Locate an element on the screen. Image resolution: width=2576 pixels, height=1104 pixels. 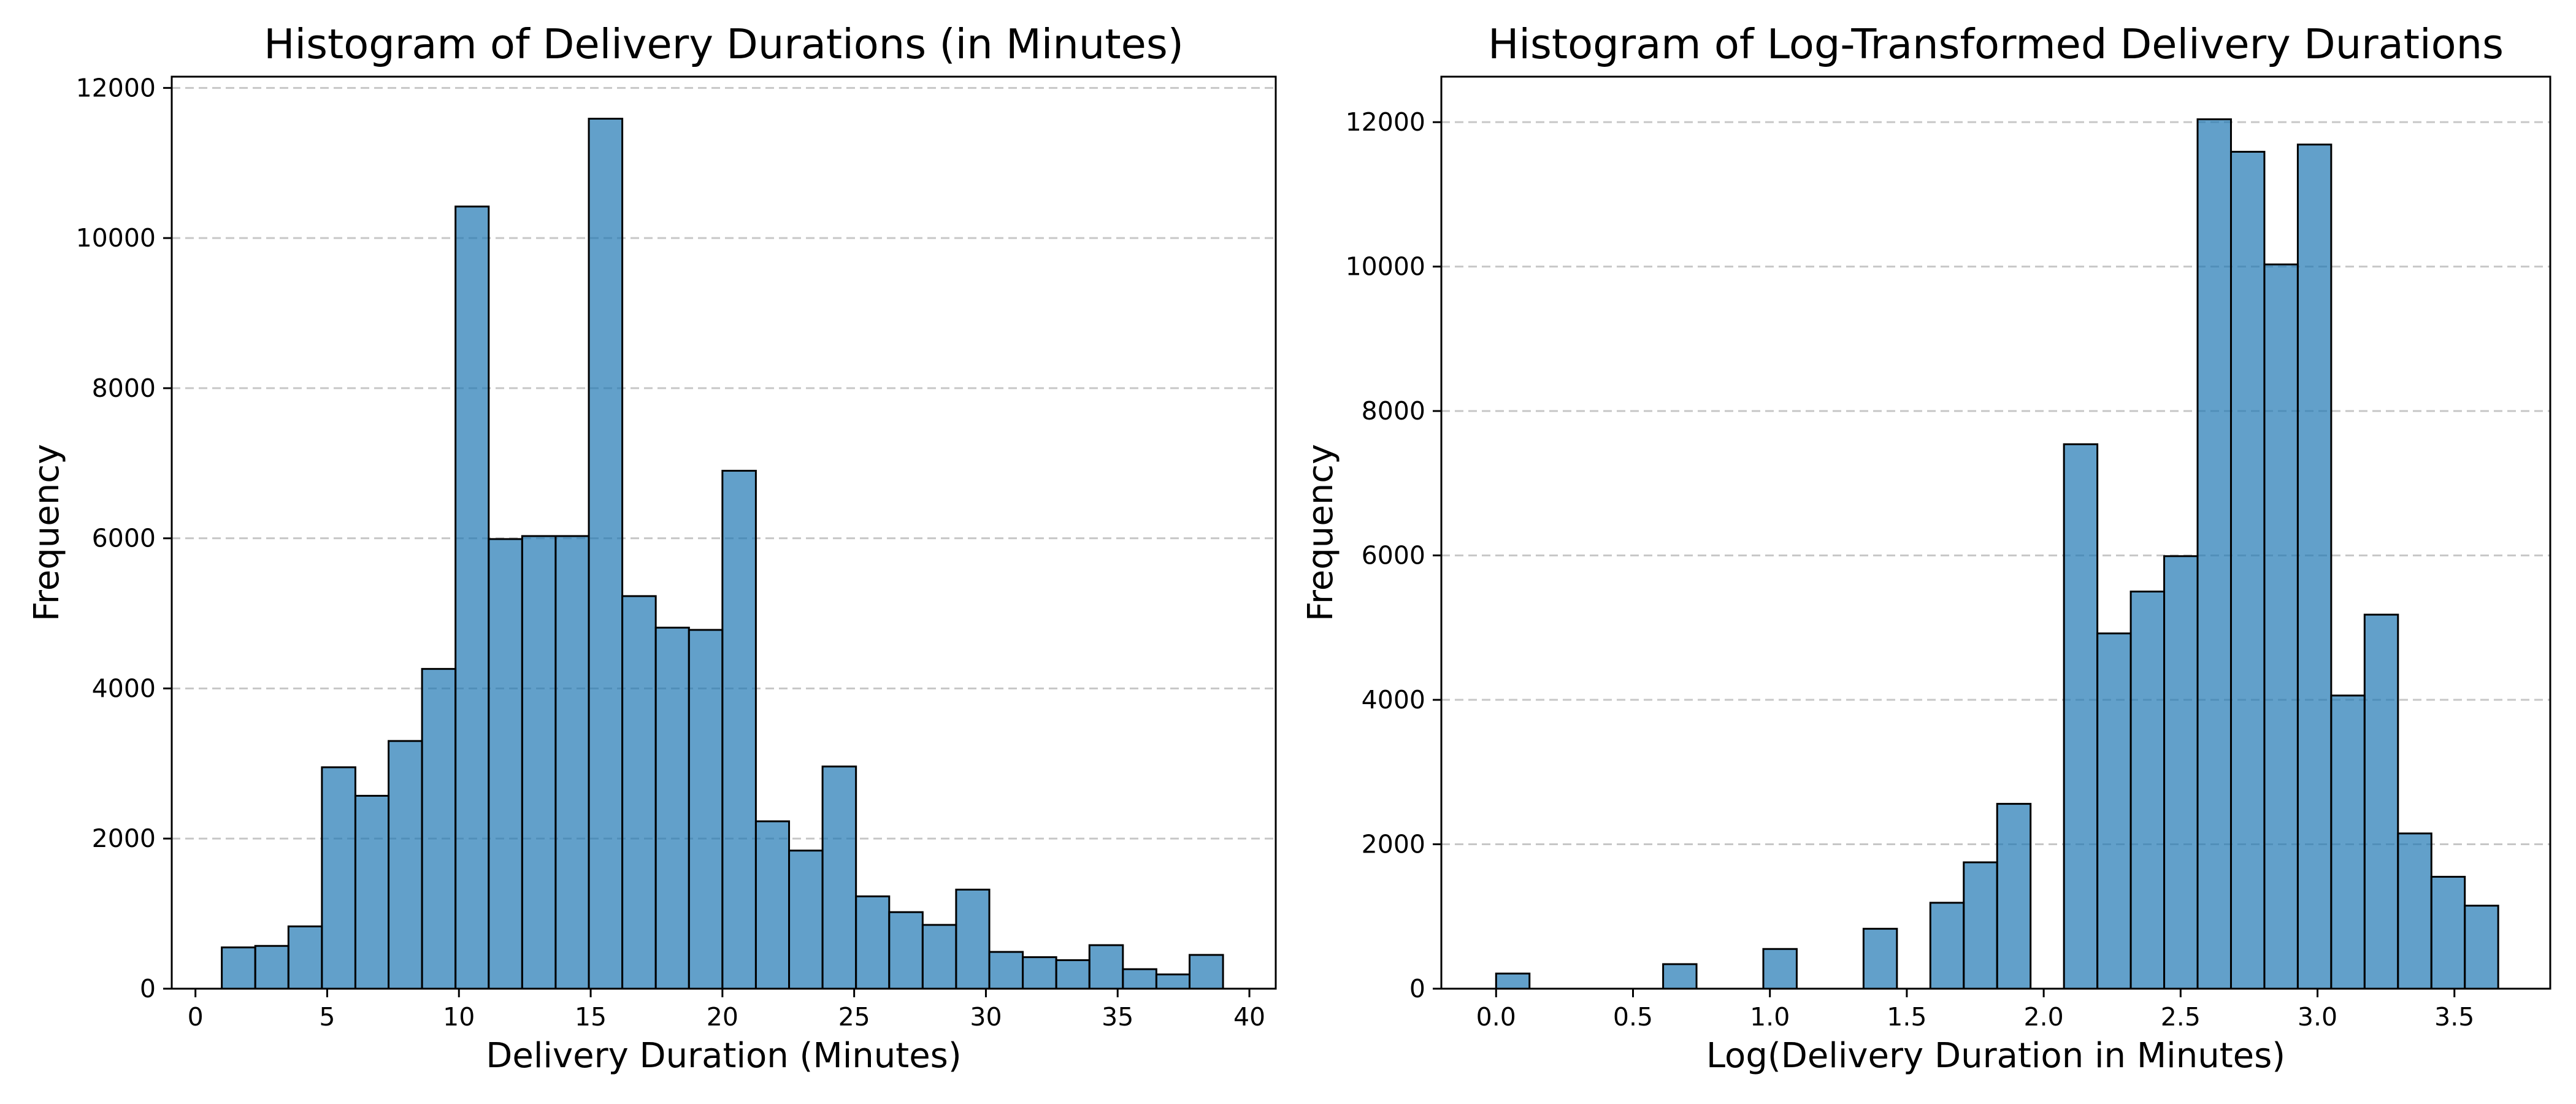
x-tick-label: 40 is located at coordinates (1249, 1017).